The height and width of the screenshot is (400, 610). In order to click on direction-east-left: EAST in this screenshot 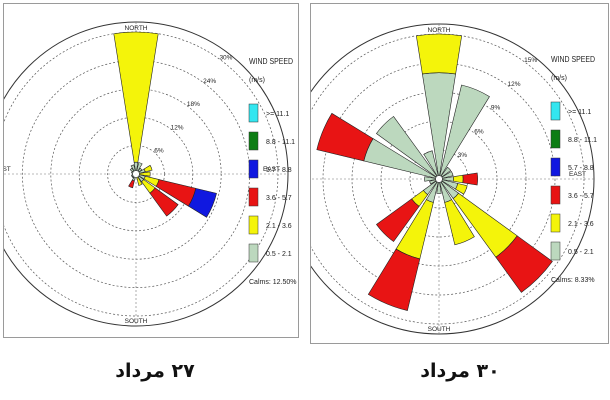, I will do `click(271, 169)`.